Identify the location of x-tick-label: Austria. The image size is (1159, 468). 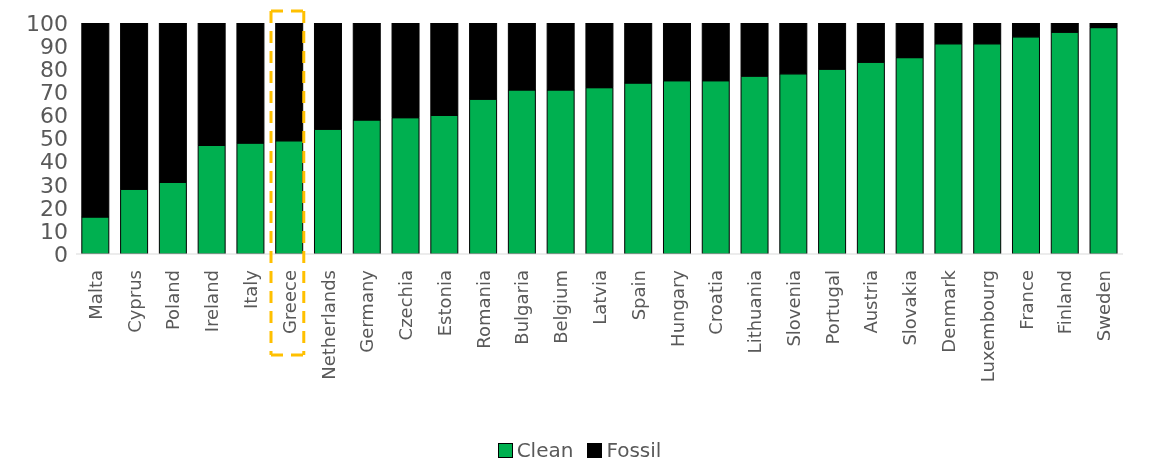
(871, 302).